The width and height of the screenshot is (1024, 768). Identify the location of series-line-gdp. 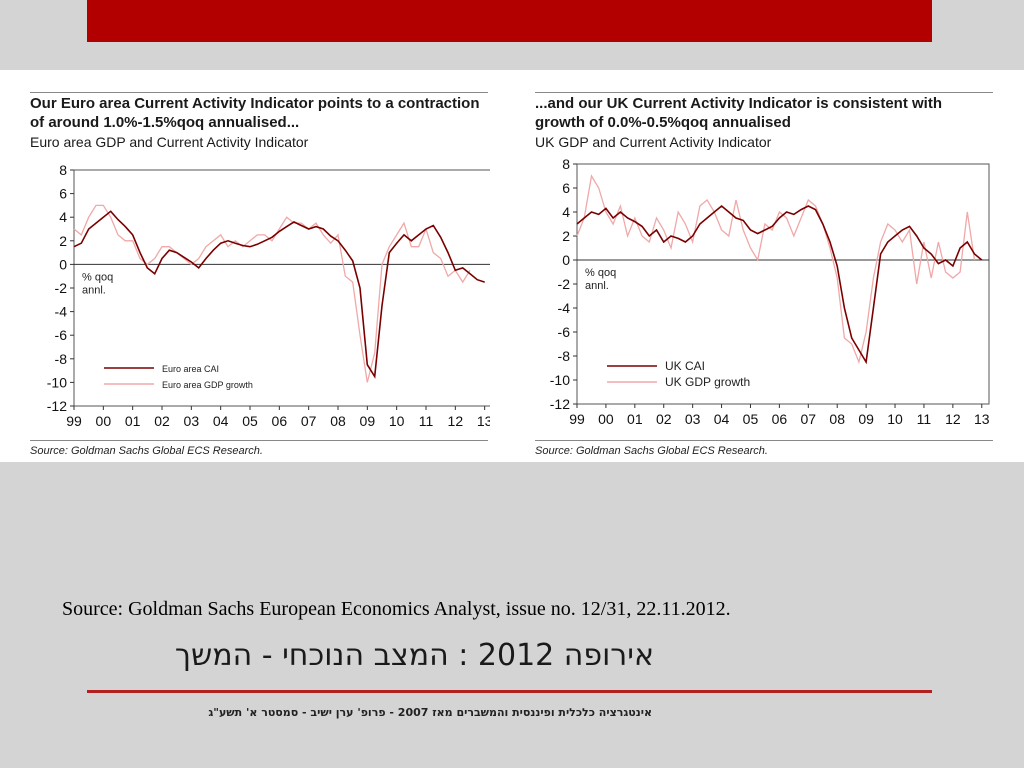
(272, 293).